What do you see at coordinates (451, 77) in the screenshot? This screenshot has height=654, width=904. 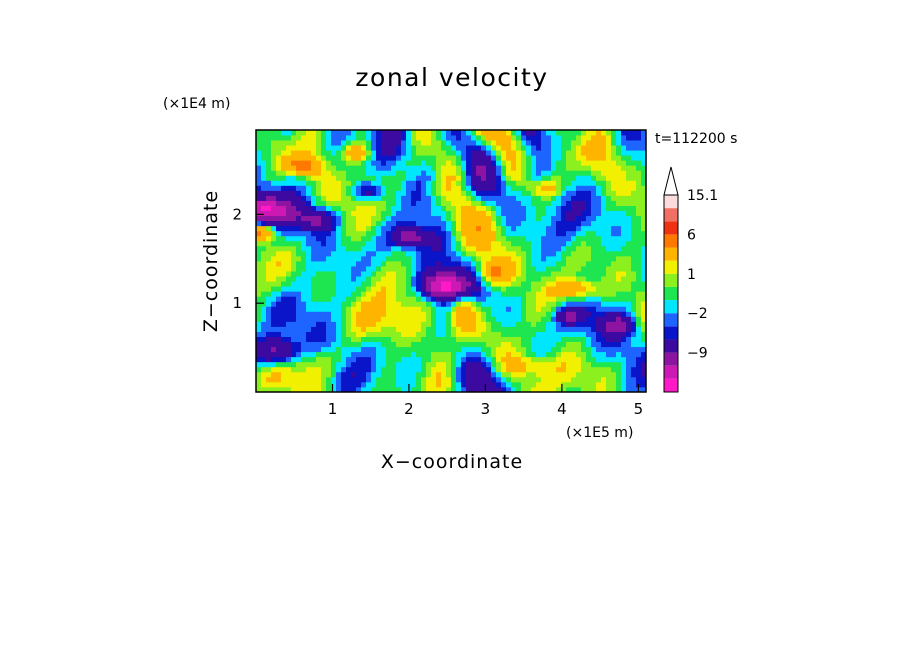 I see `chart-title: zonal velocity` at bounding box center [451, 77].